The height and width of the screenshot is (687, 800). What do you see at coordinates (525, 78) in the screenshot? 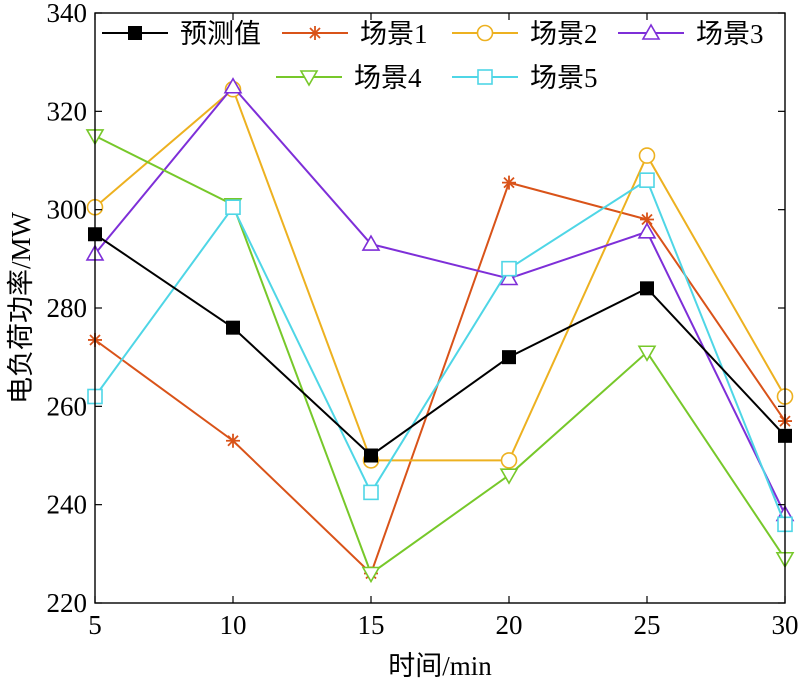
I see `legend-item-6: 场景5` at bounding box center [525, 78].